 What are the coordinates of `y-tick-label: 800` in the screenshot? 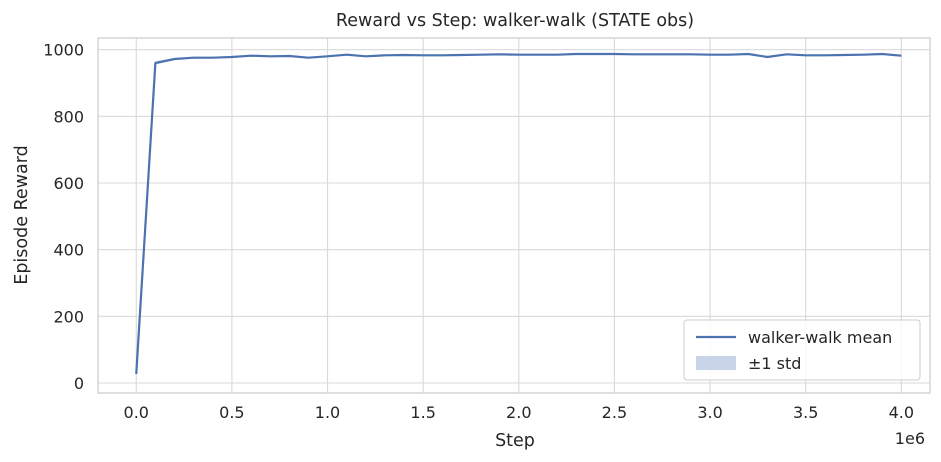 It's located at (68, 116).